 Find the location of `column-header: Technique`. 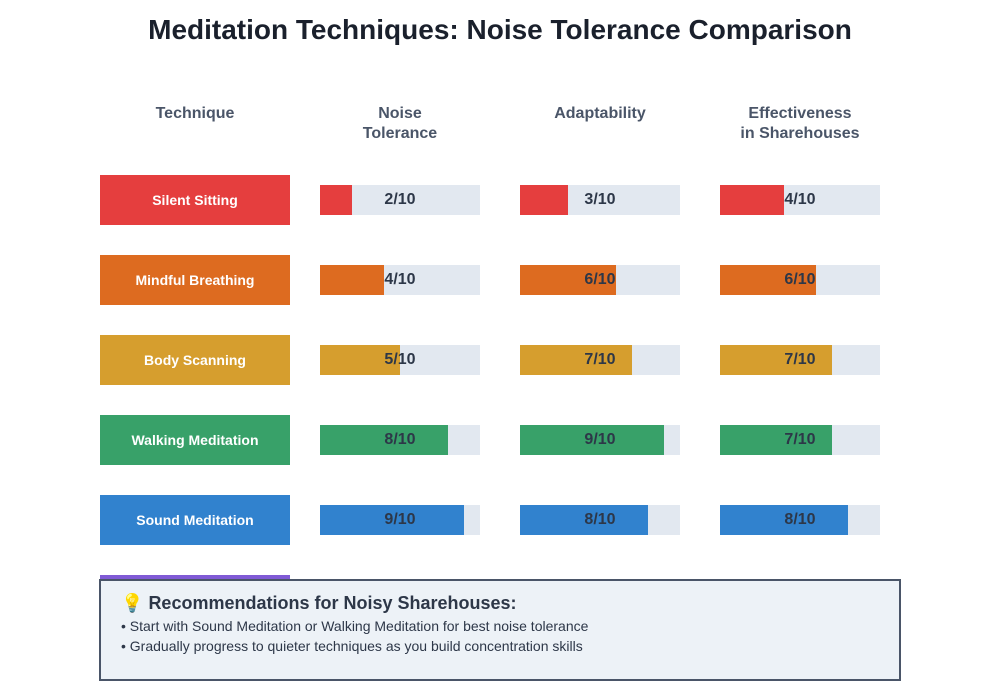

column-header: Technique is located at coordinates (195, 113).